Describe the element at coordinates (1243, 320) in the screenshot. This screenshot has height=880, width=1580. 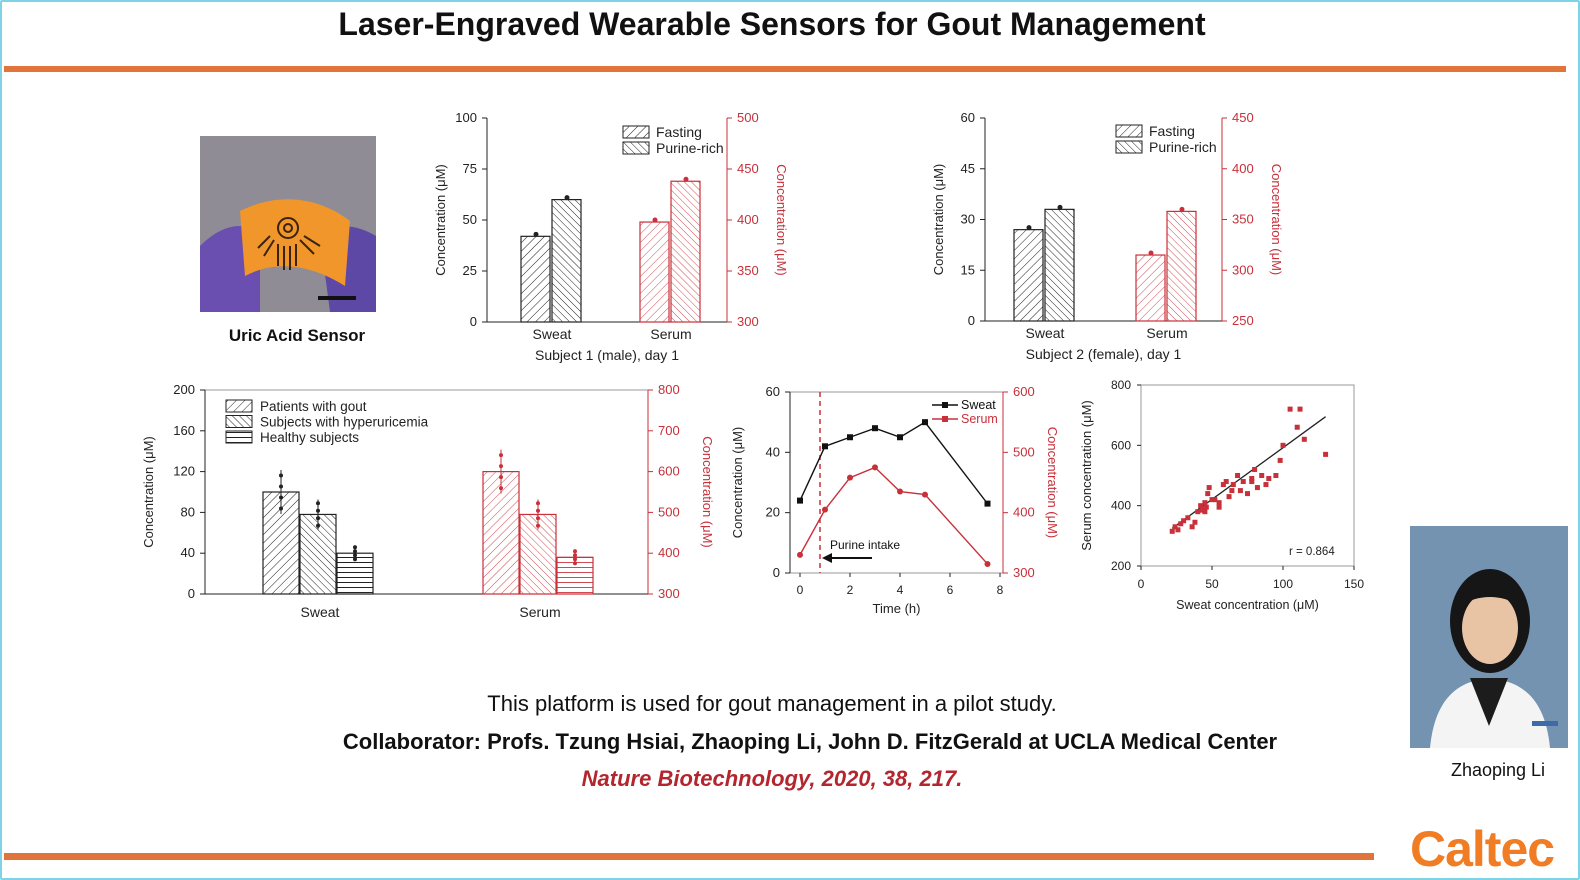
I see `p2-right-axis-tick-label: 250` at that location.